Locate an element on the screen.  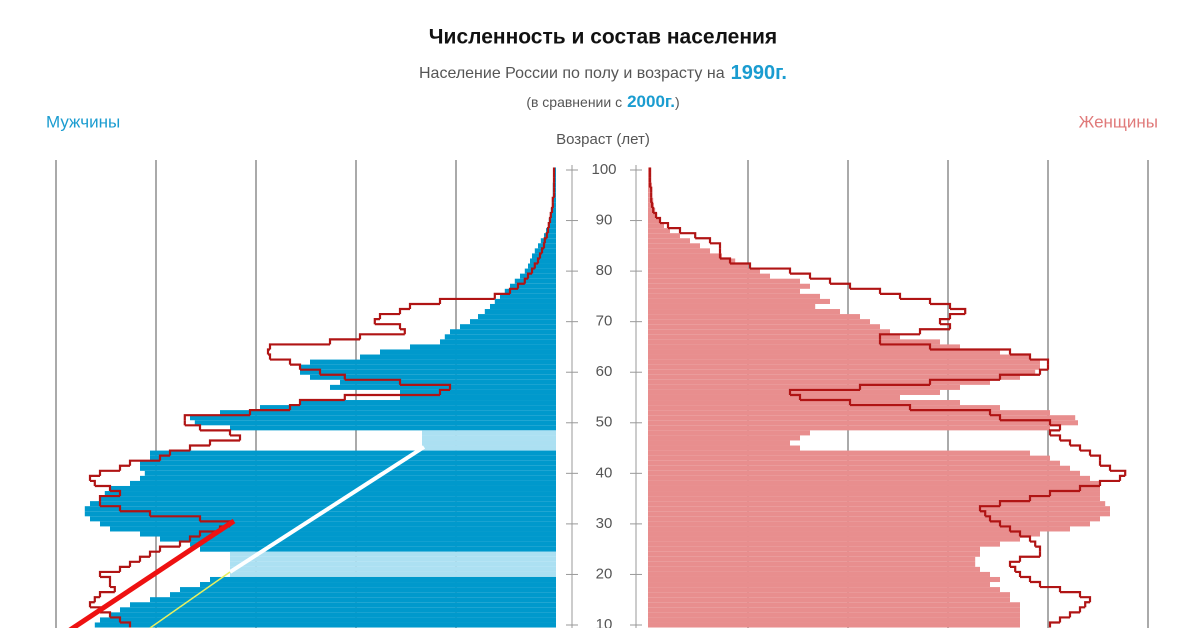
y-axis-label: Возраст (лет) is located at coordinates (603, 139).